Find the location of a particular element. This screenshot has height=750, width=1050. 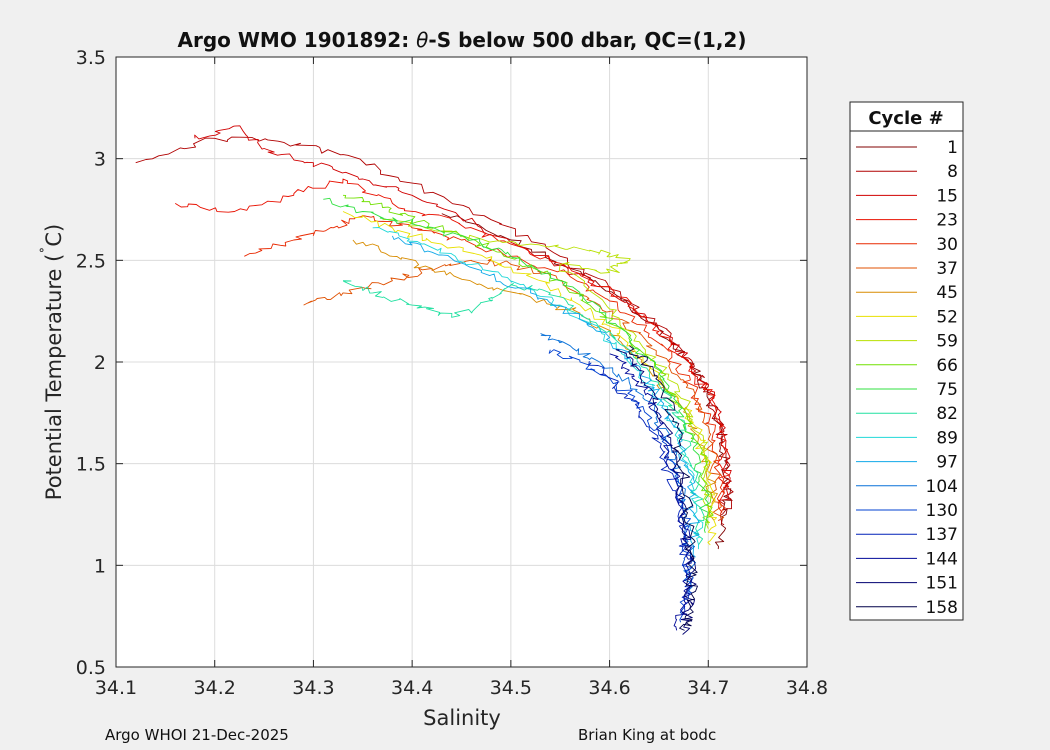

x-tick-label: 34.6 is located at coordinates (609, 688).